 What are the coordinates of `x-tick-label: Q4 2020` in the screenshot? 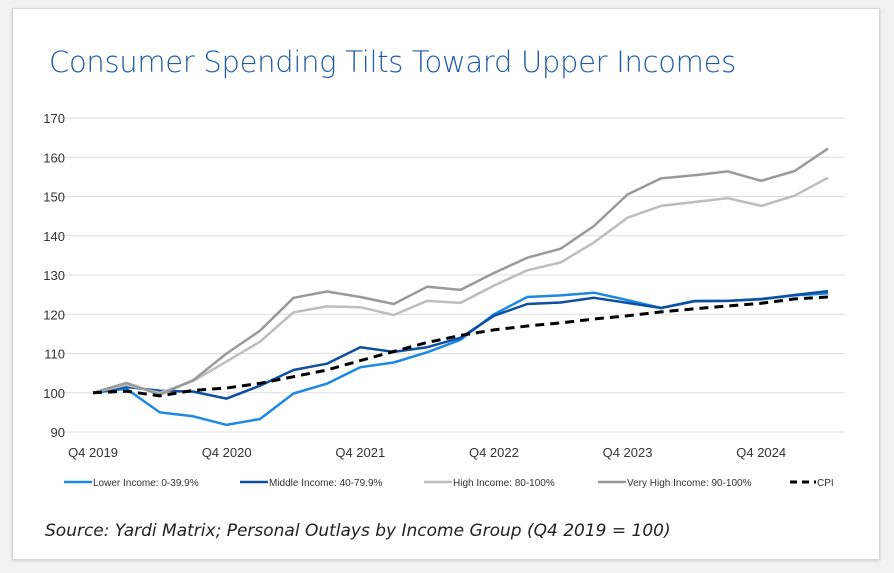 It's located at (227, 452).